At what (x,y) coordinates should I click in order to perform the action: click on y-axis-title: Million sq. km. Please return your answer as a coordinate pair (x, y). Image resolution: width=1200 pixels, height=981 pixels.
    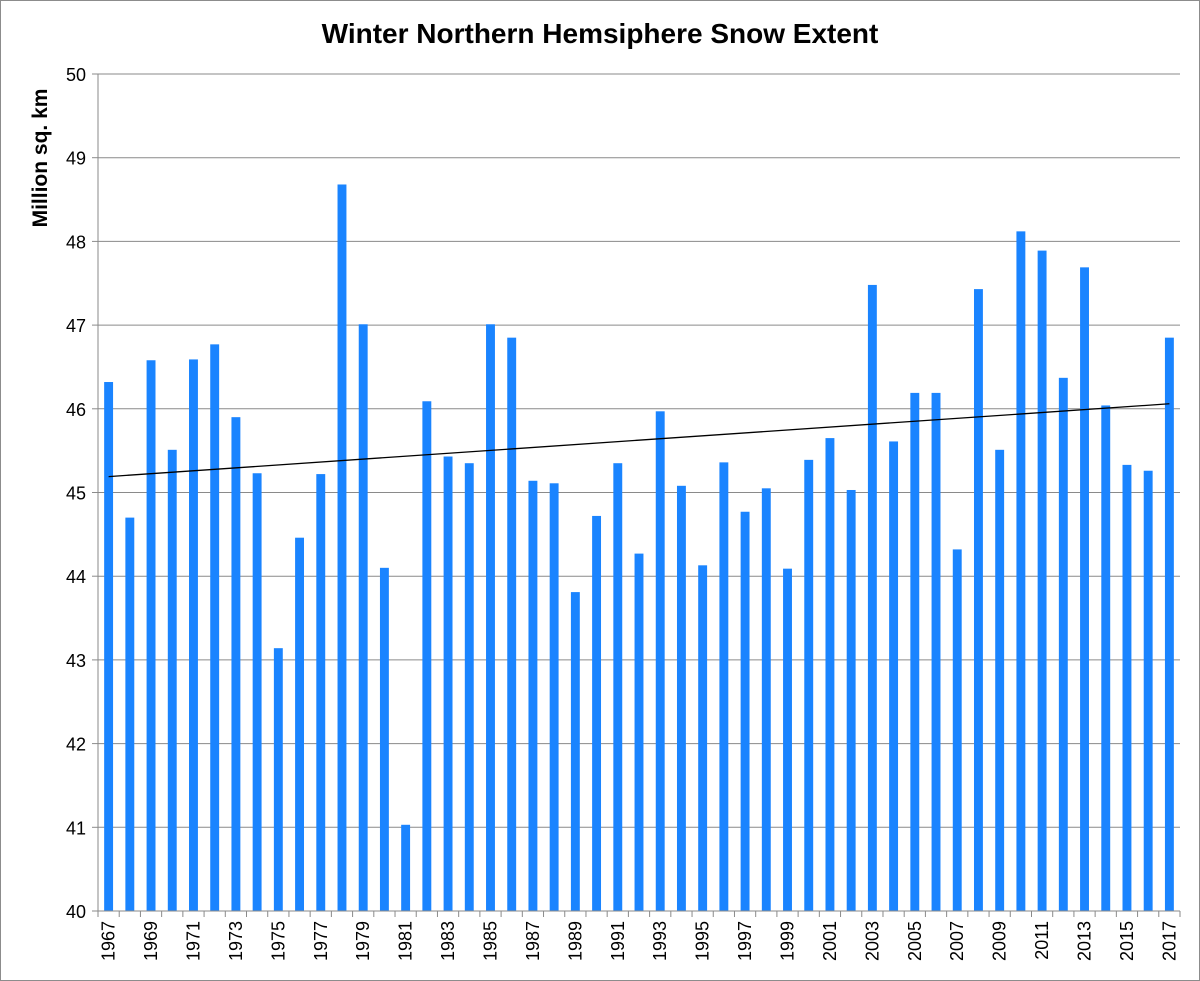
    Looking at the image, I should click on (40, 158).